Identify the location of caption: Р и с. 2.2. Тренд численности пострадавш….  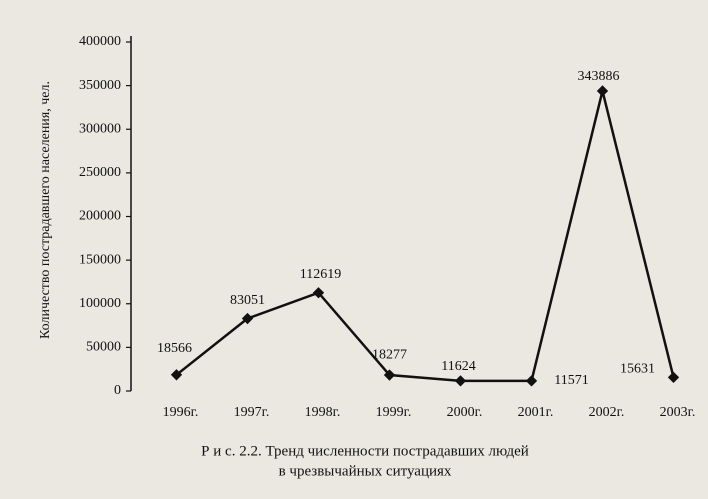
(365, 451).